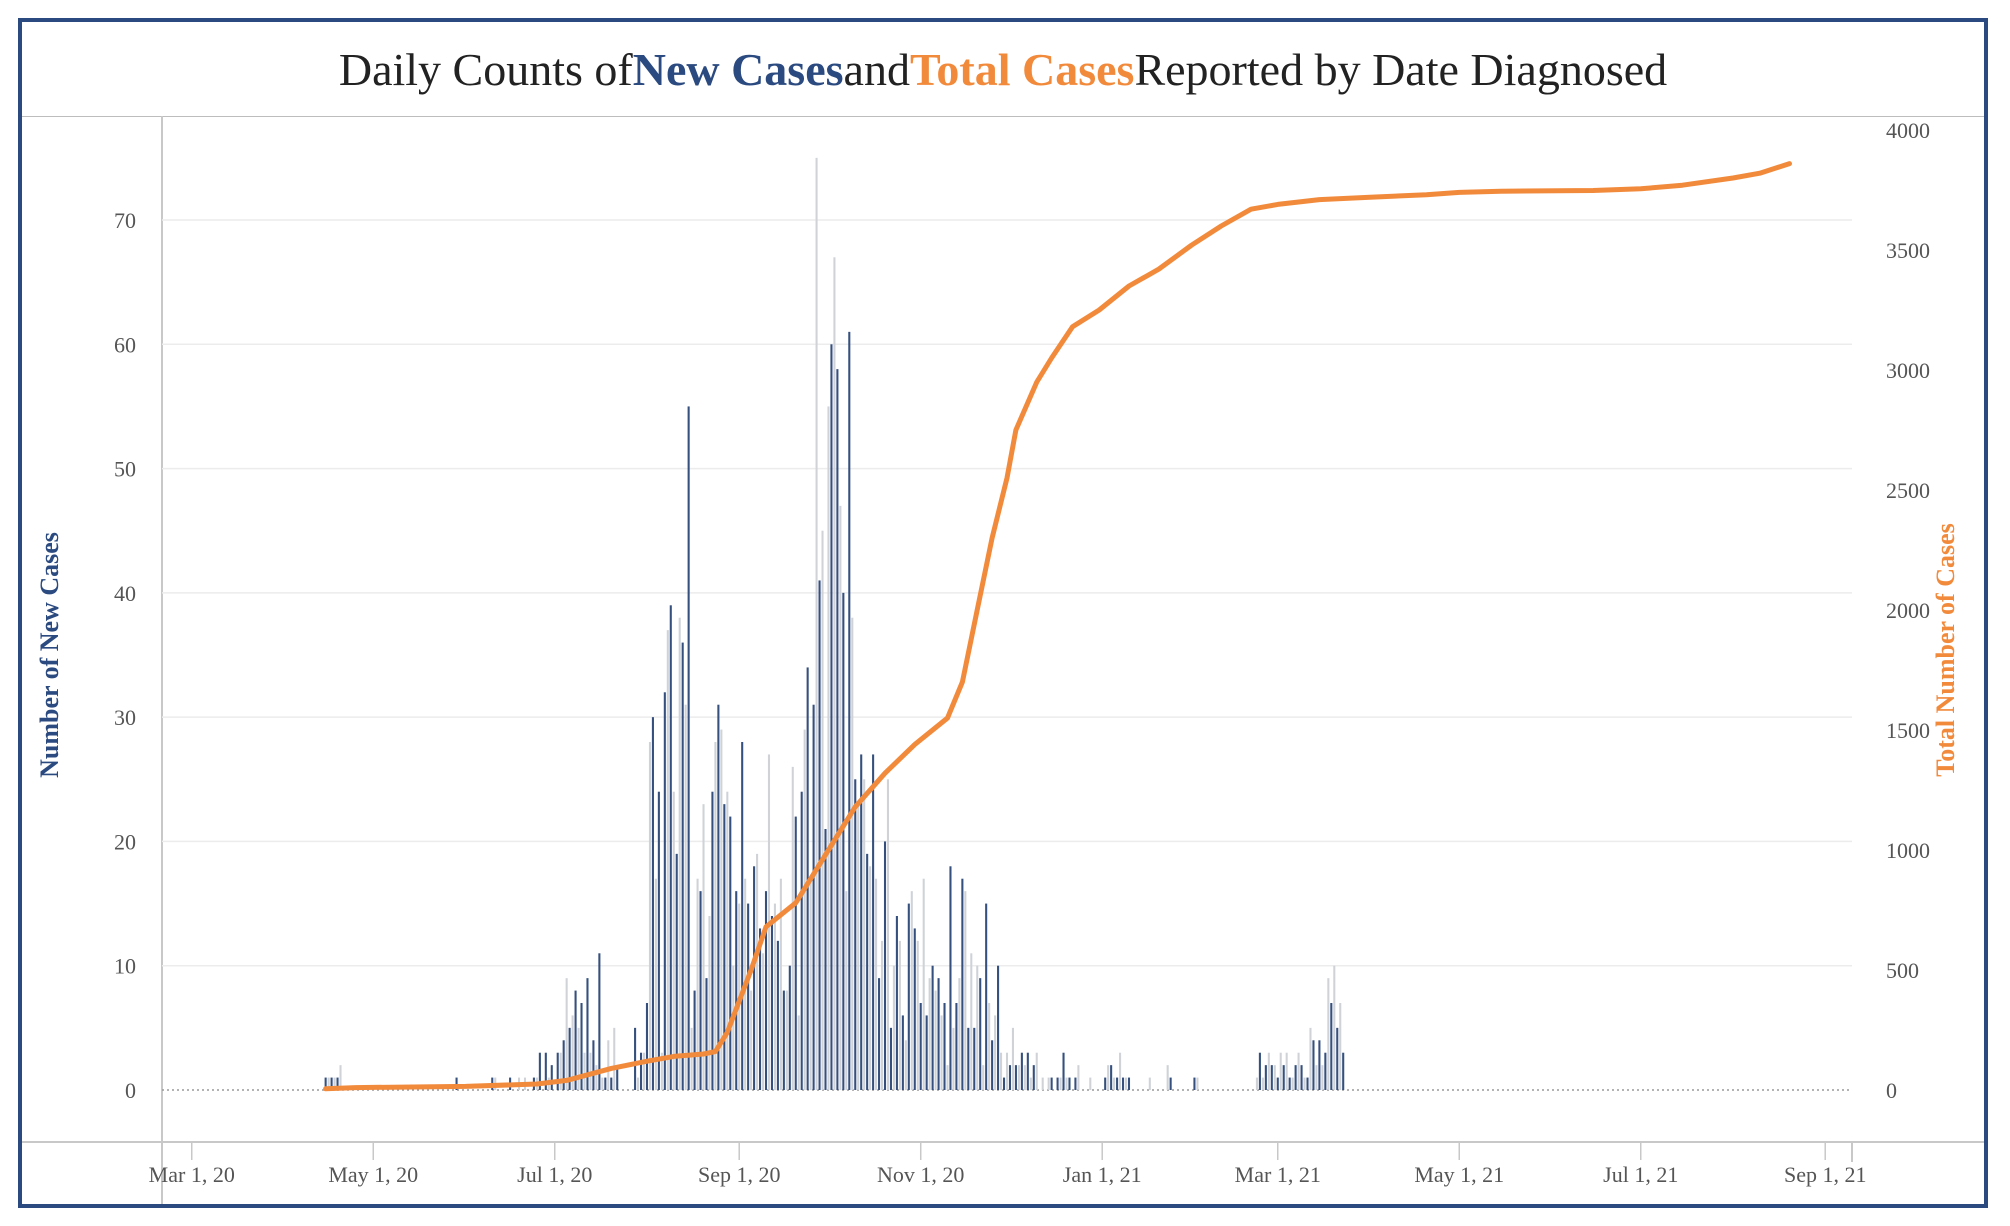 The width and height of the screenshot is (2010, 1226). Describe the element at coordinates (1945, 650) in the screenshot. I see `y-axis-title-right: Total Number of Cases` at that location.